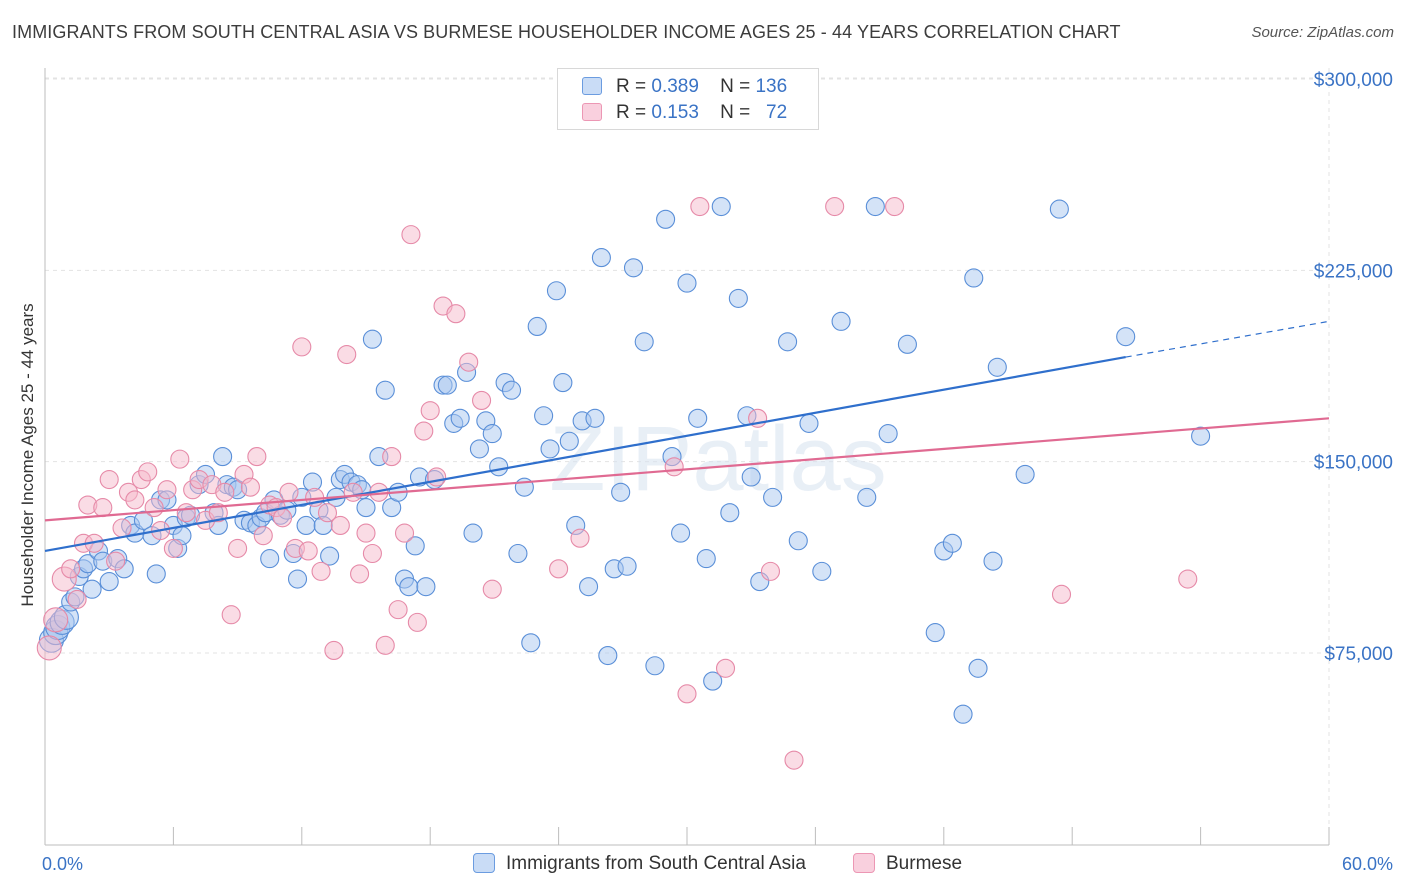 Image resolution: width=1406 pixels, height=892 pixels. What do you see at coordinates (62, 864) in the screenshot?
I see `x-tick-label-min: 0.0%` at bounding box center [62, 864].